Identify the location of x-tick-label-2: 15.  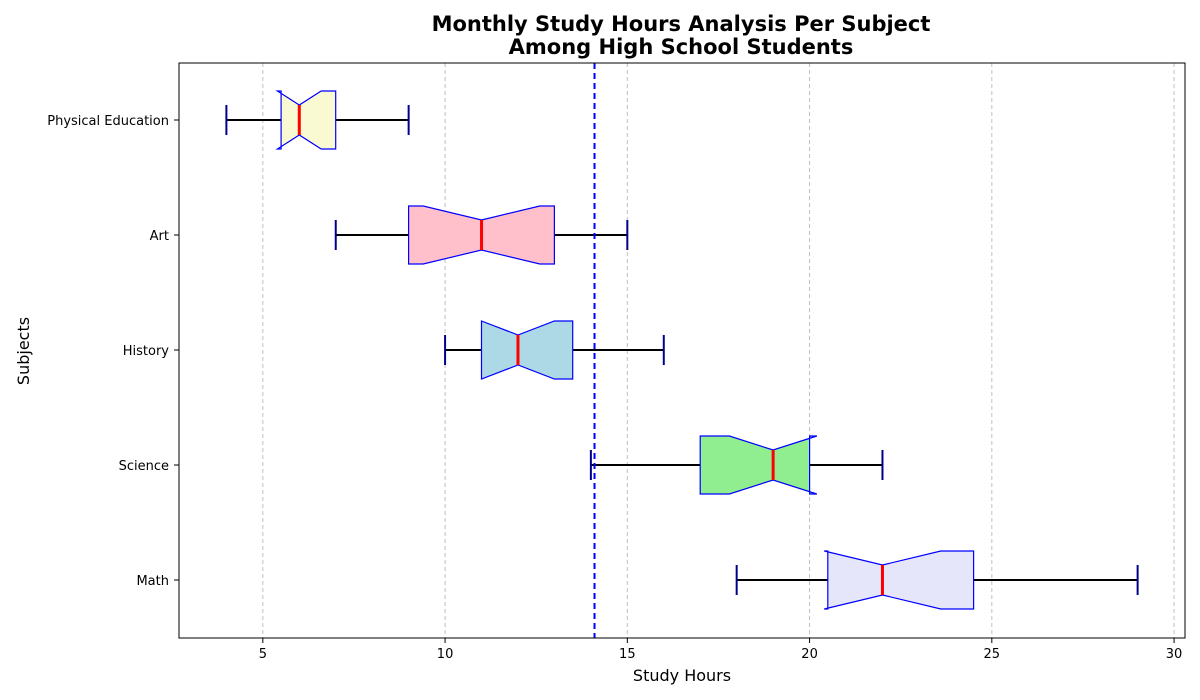
(627, 654).